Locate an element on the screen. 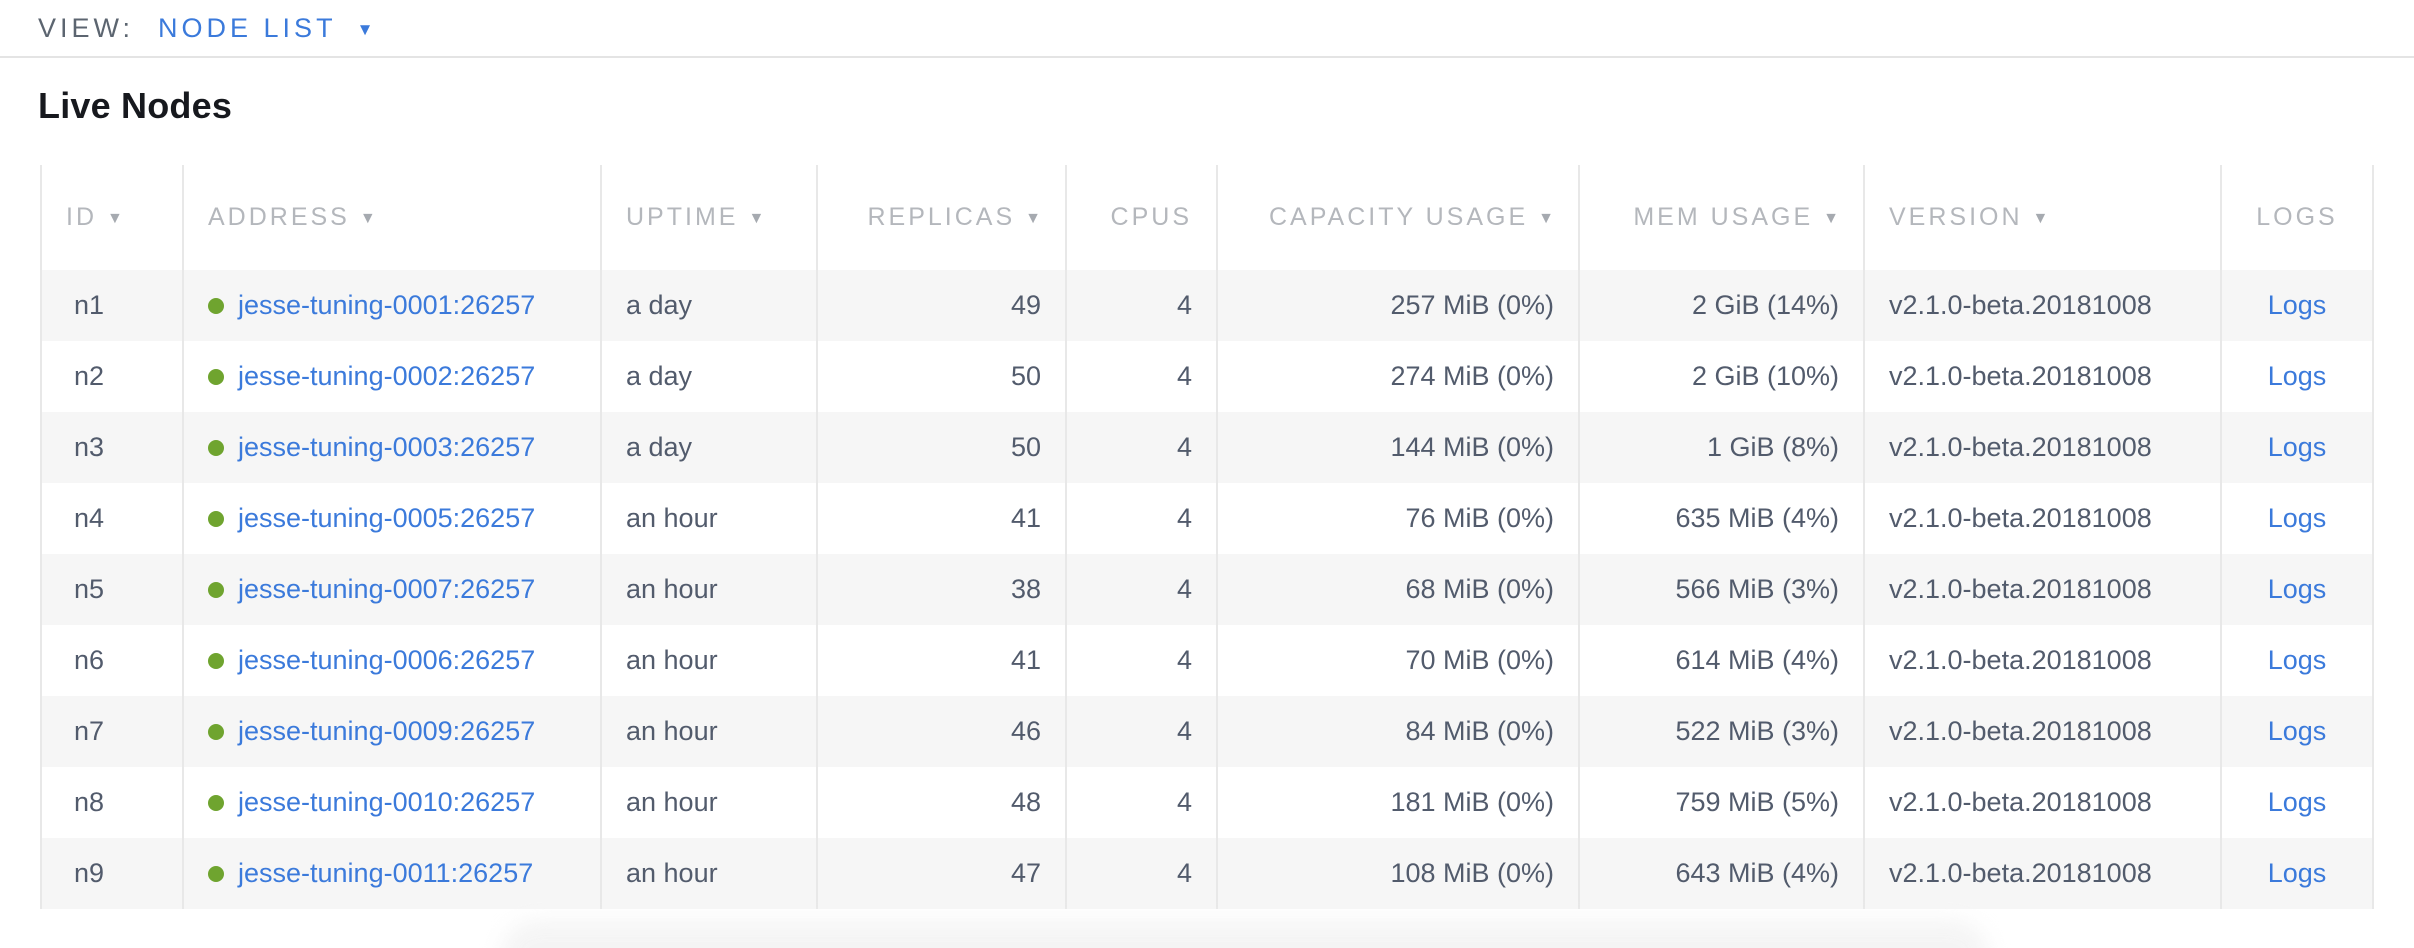 This screenshot has height=948, width=2414. column-header-capacity_usage: CAPACITY USAGE ▼ is located at coordinates (1397, 217).